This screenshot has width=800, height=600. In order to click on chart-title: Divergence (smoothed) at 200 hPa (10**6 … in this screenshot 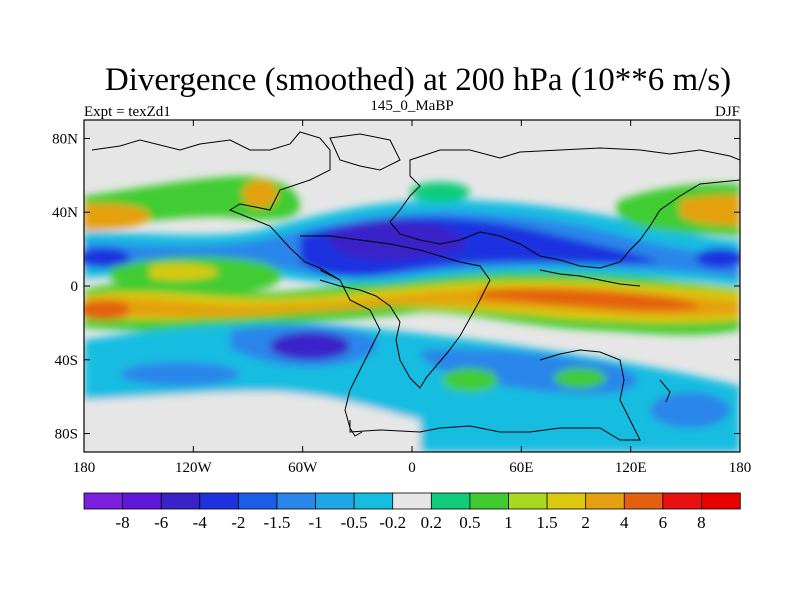, I will do `click(418, 80)`.